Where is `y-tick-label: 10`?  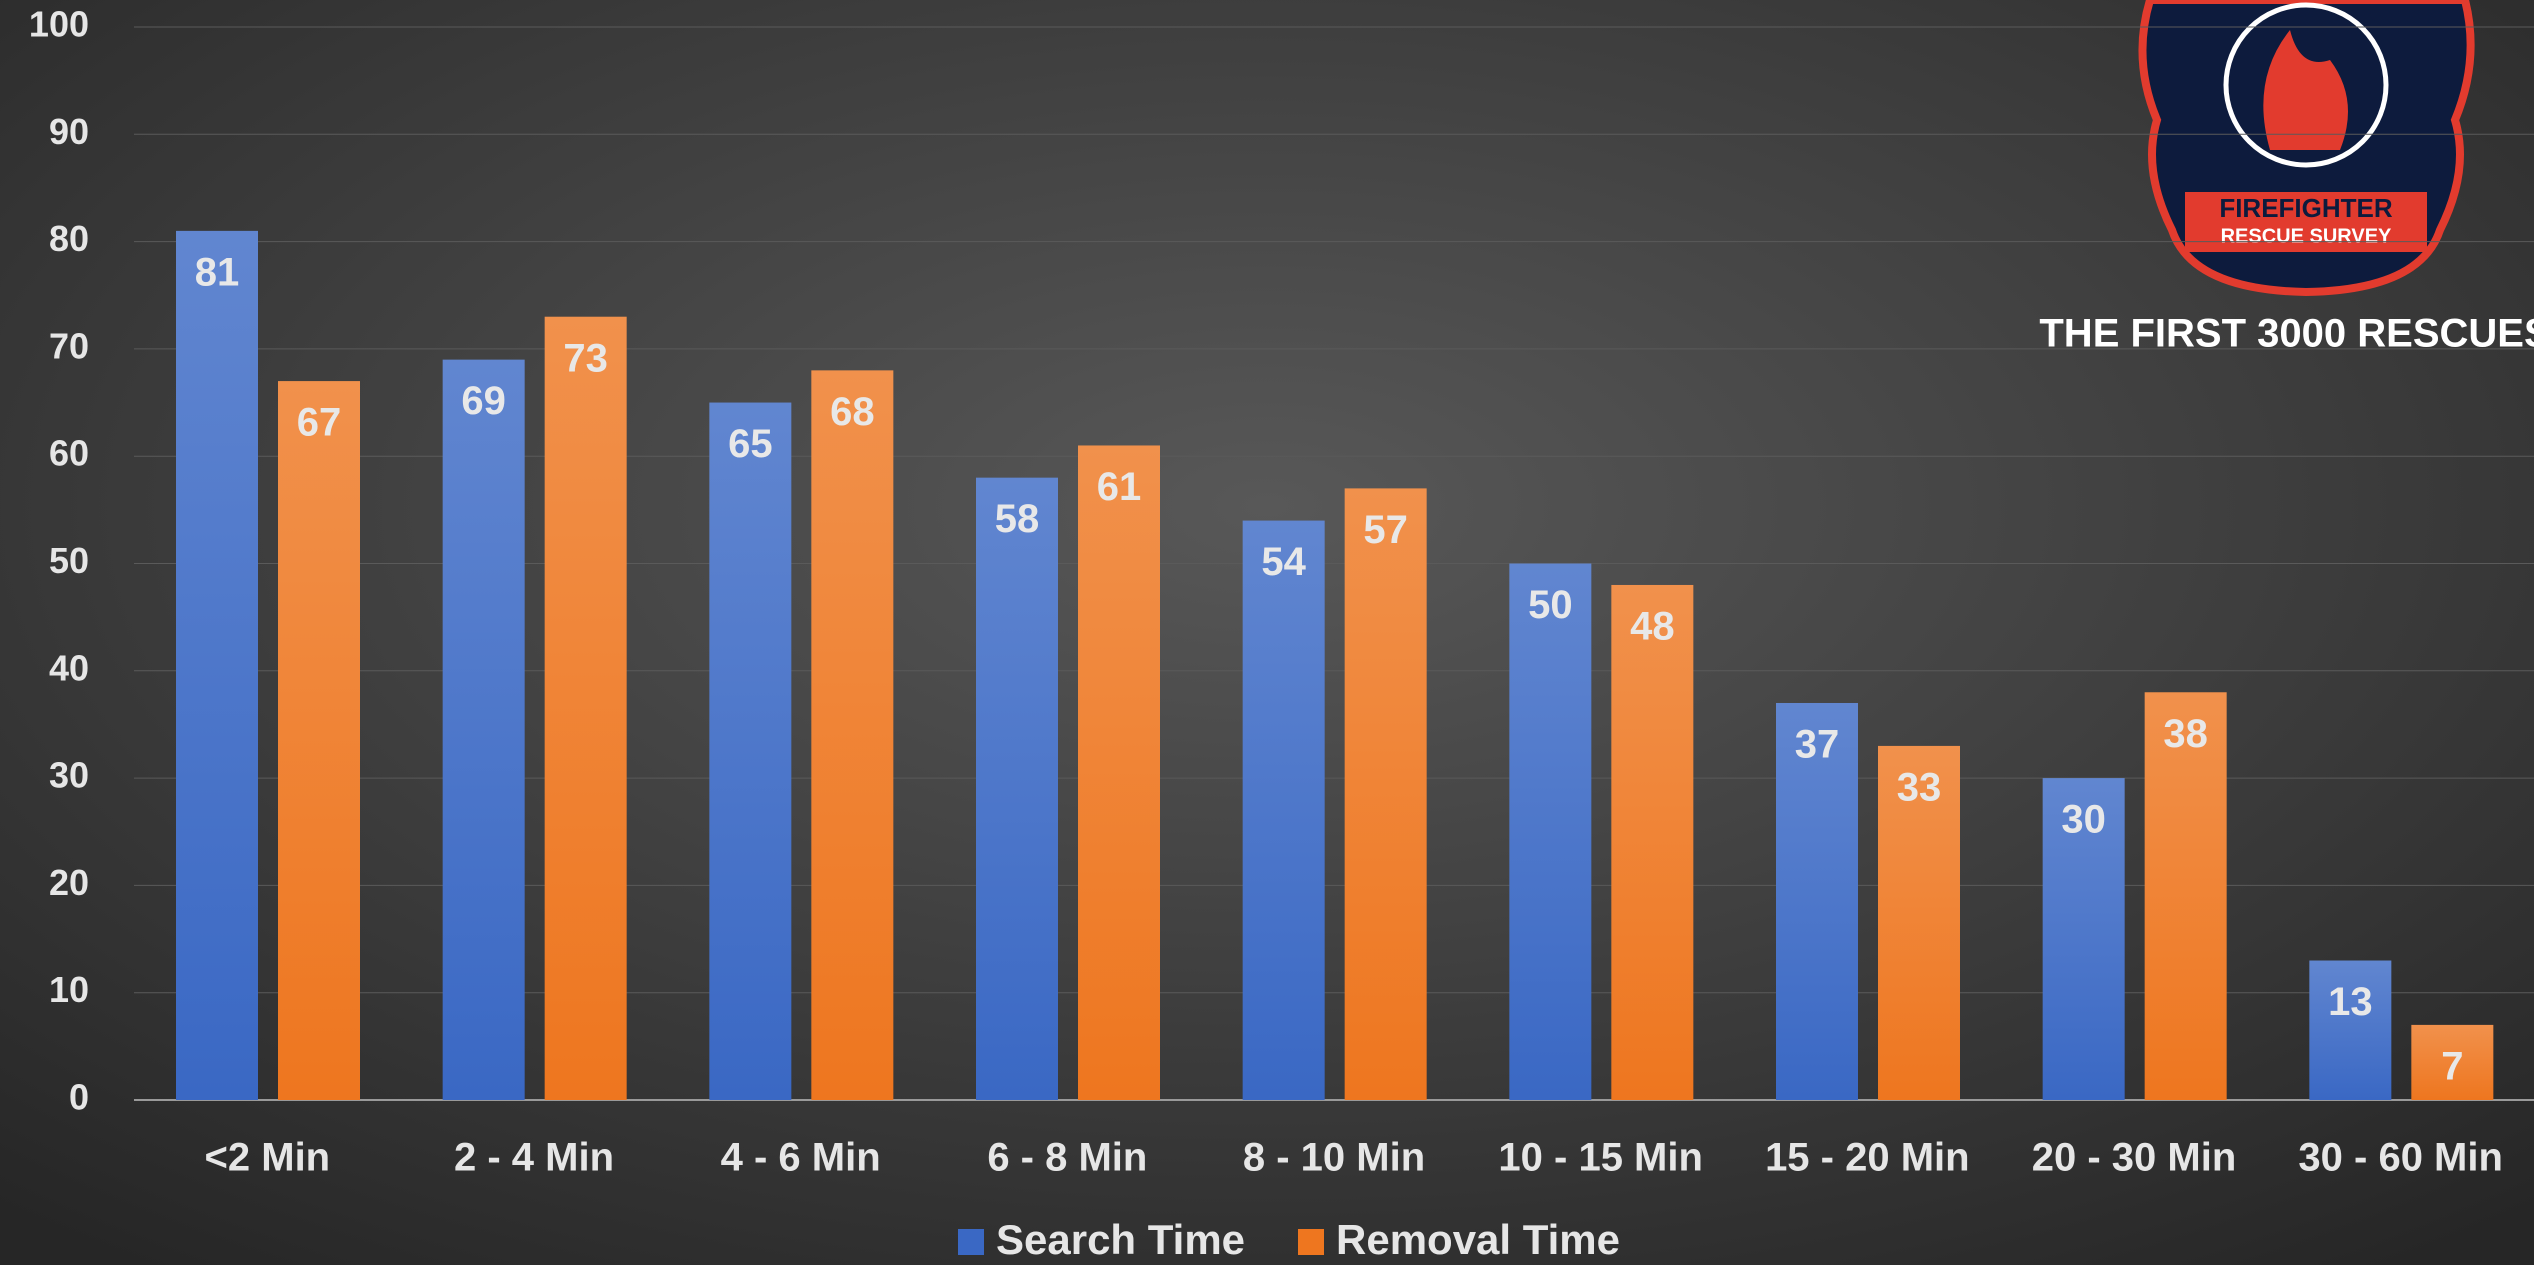 y-tick-label: 10 is located at coordinates (69, 989).